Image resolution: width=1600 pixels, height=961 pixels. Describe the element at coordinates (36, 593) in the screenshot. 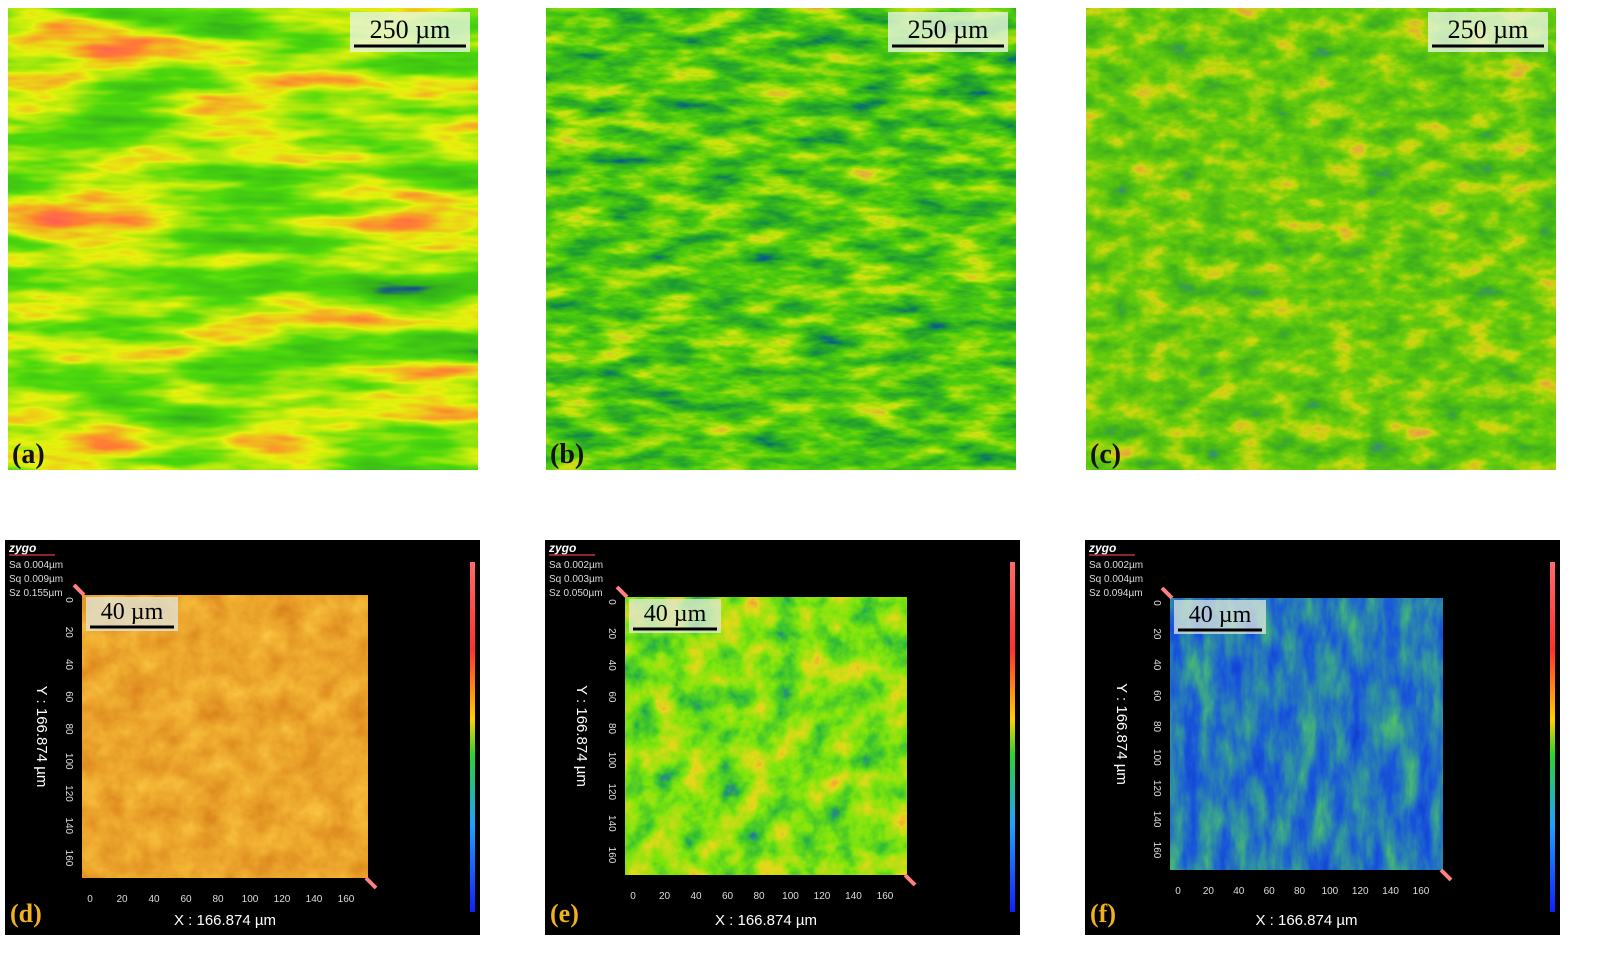

I see `roughness-stat: Sz 0.155µm` at that location.